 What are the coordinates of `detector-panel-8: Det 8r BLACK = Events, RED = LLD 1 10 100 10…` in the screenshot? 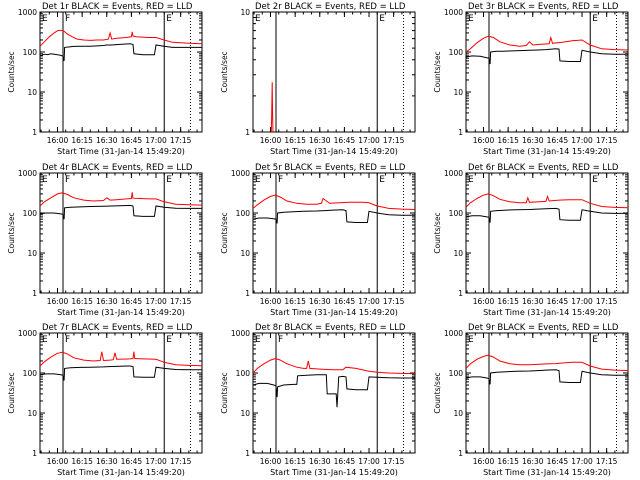 It's located at (318, 400).